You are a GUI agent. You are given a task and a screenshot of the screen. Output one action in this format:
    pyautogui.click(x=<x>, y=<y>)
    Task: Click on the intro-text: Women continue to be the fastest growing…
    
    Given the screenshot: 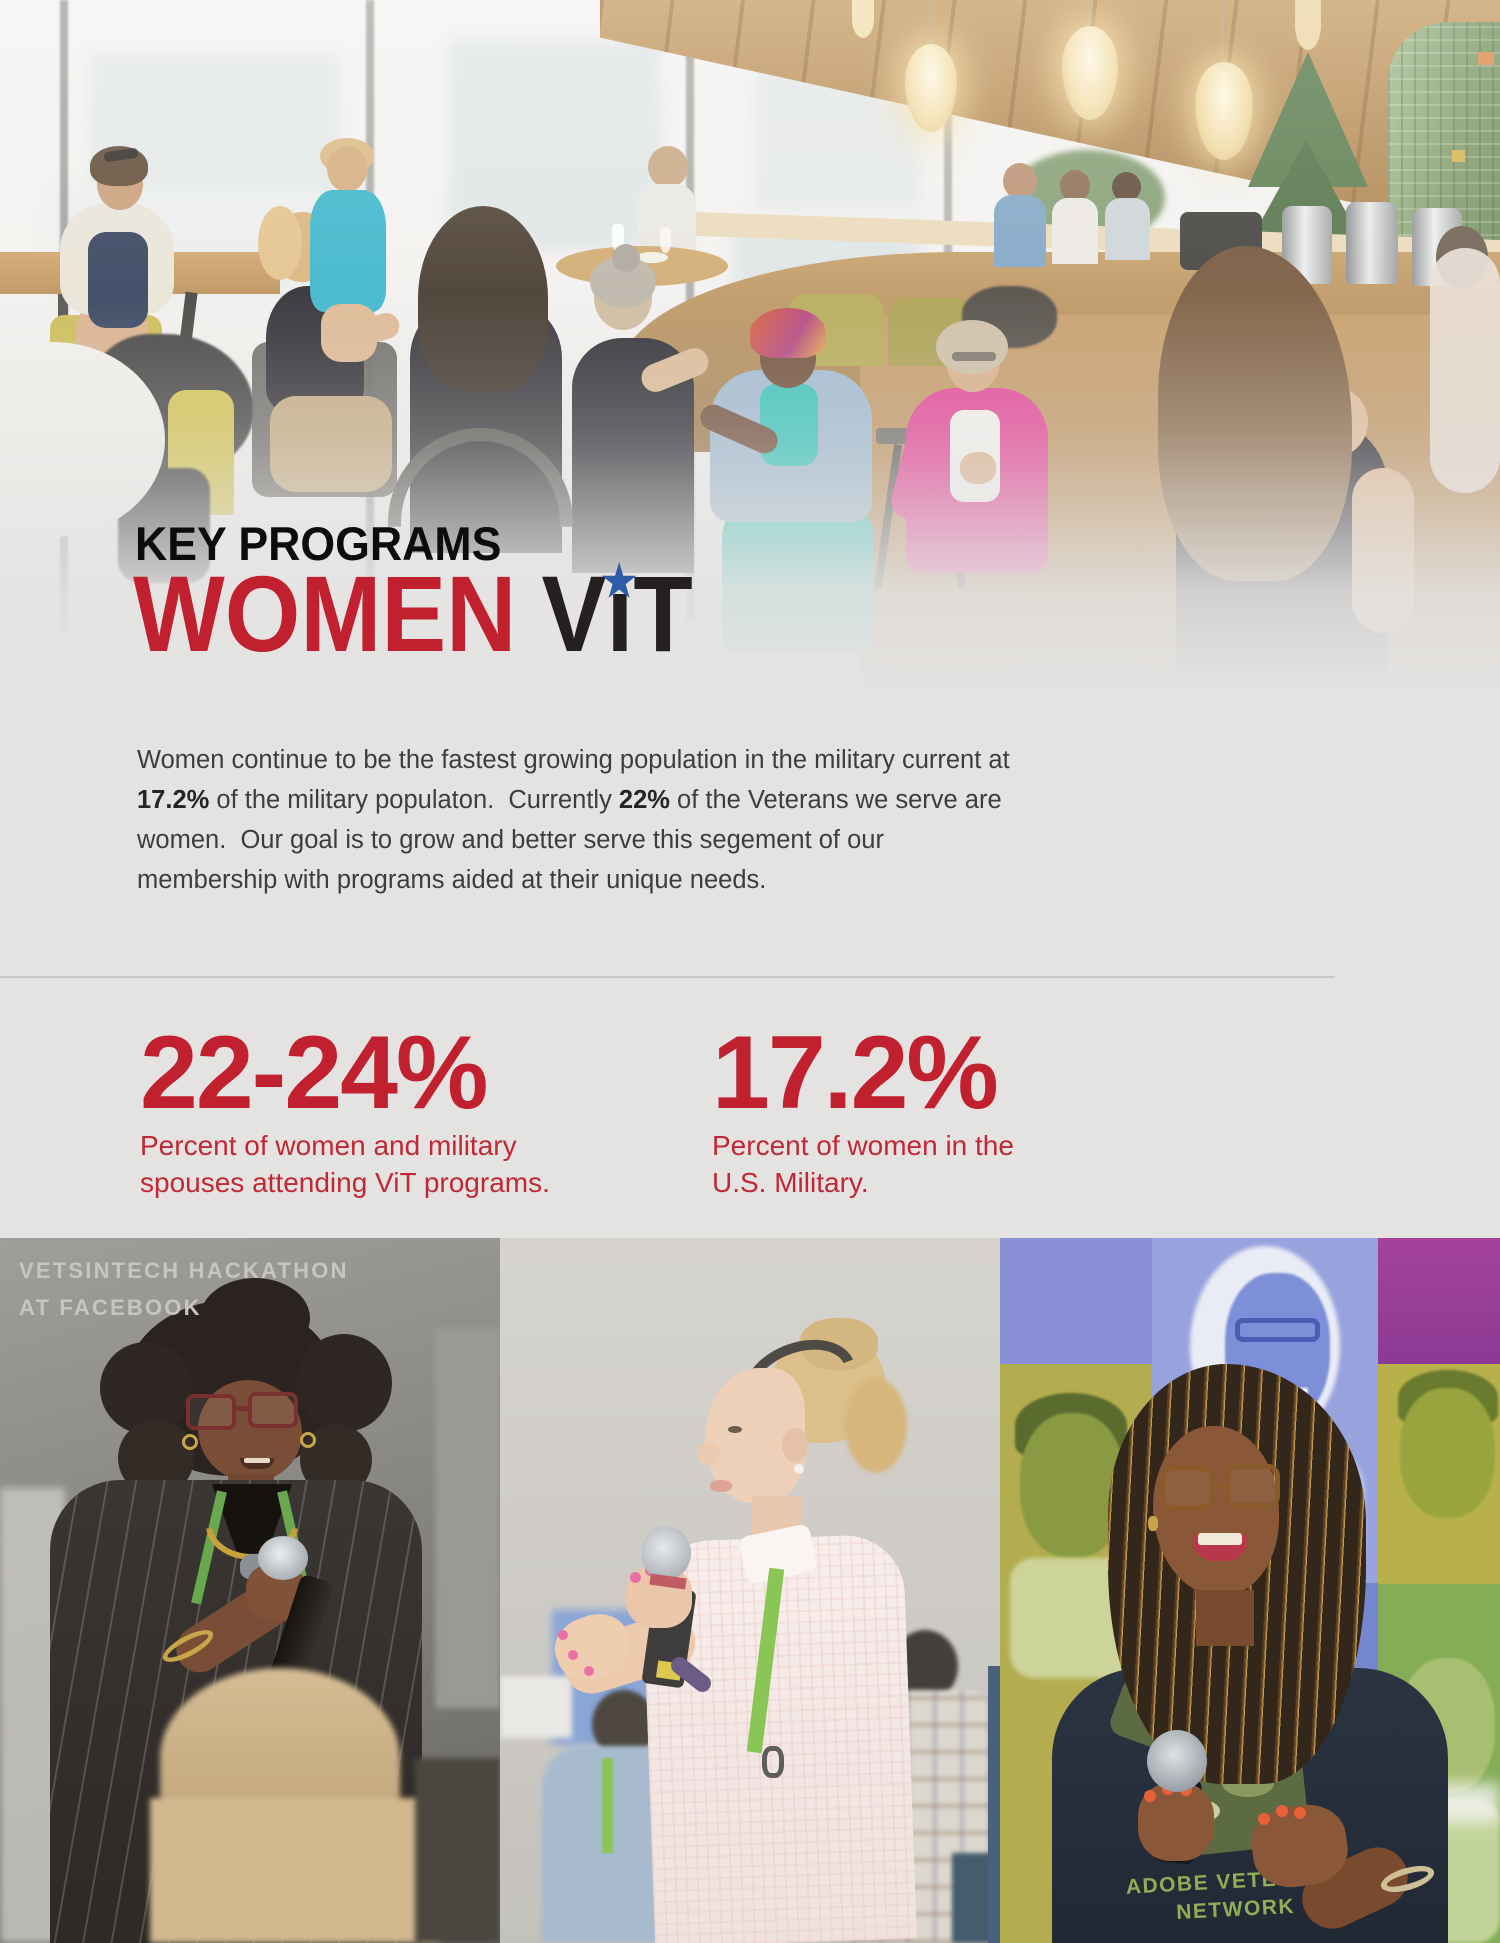 What is the action you would take?
    pyautogui.click(x=573, y=760)
    